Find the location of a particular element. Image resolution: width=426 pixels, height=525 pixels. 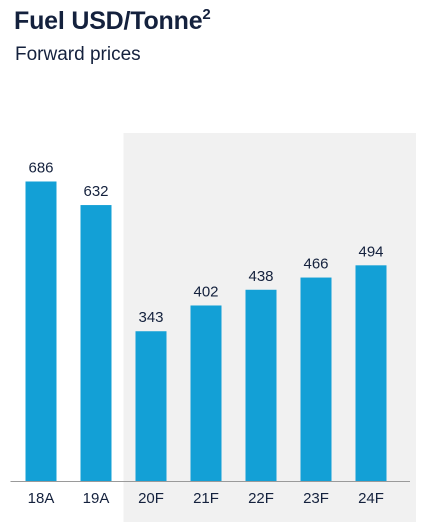

x-tick-label-24f: 24F is located at coordinates (371, 498).